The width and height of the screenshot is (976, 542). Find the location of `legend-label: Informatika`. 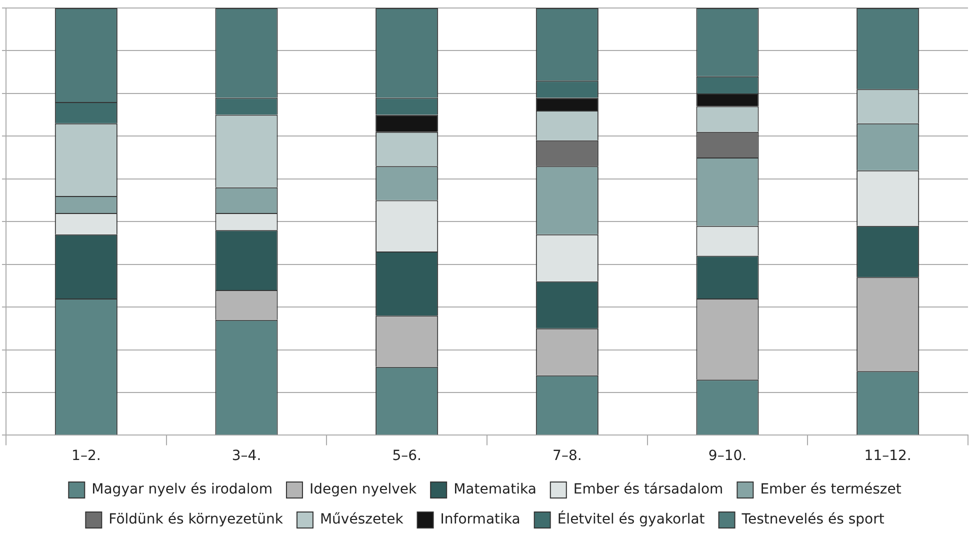

legend-label: Informatika is located at coordinates (480, 520).